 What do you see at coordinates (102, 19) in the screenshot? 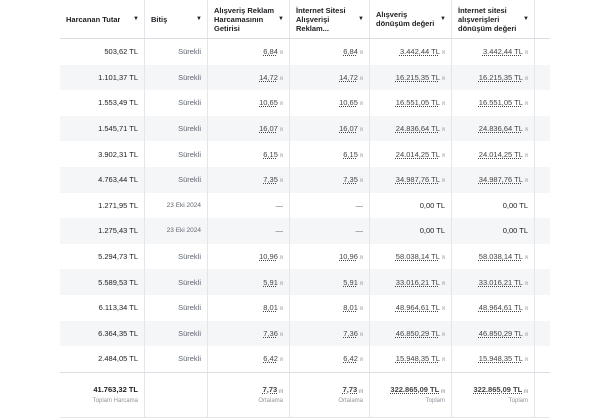
I see `column-header-spent: Harcanan Tutar ▼` at bounding box center [102, 19].